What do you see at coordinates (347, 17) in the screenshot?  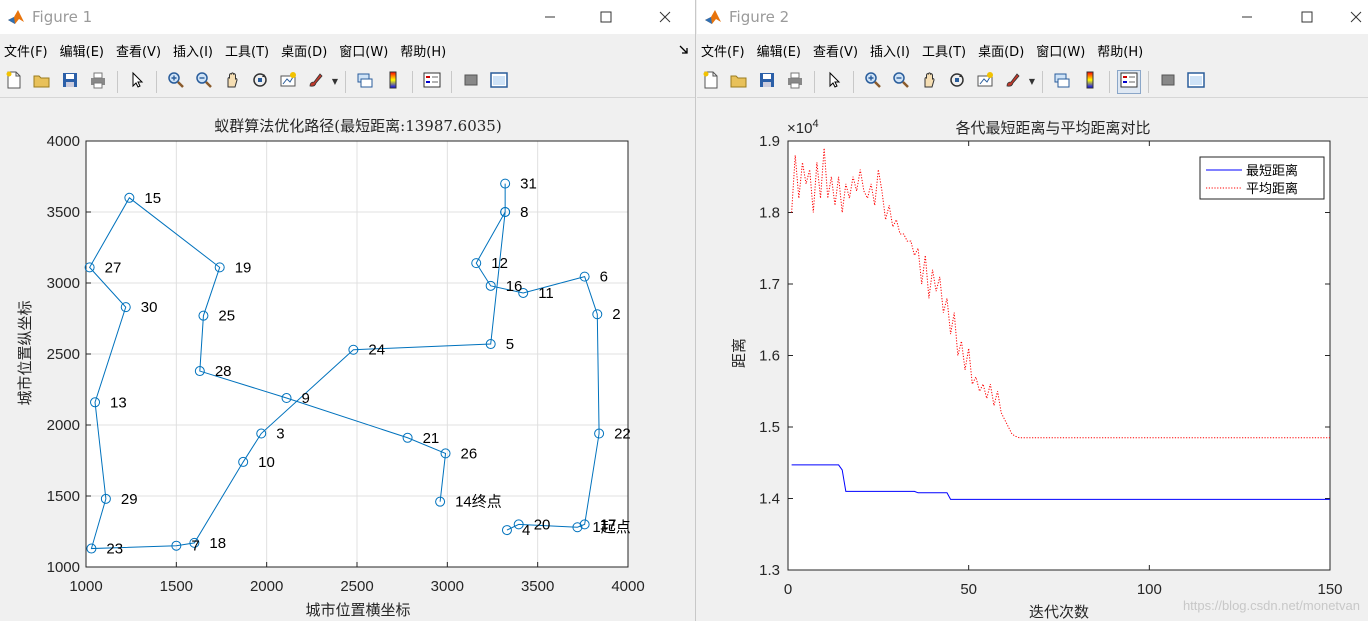 I see `title-bar: Figure 1` at bounding box center [347, 17].